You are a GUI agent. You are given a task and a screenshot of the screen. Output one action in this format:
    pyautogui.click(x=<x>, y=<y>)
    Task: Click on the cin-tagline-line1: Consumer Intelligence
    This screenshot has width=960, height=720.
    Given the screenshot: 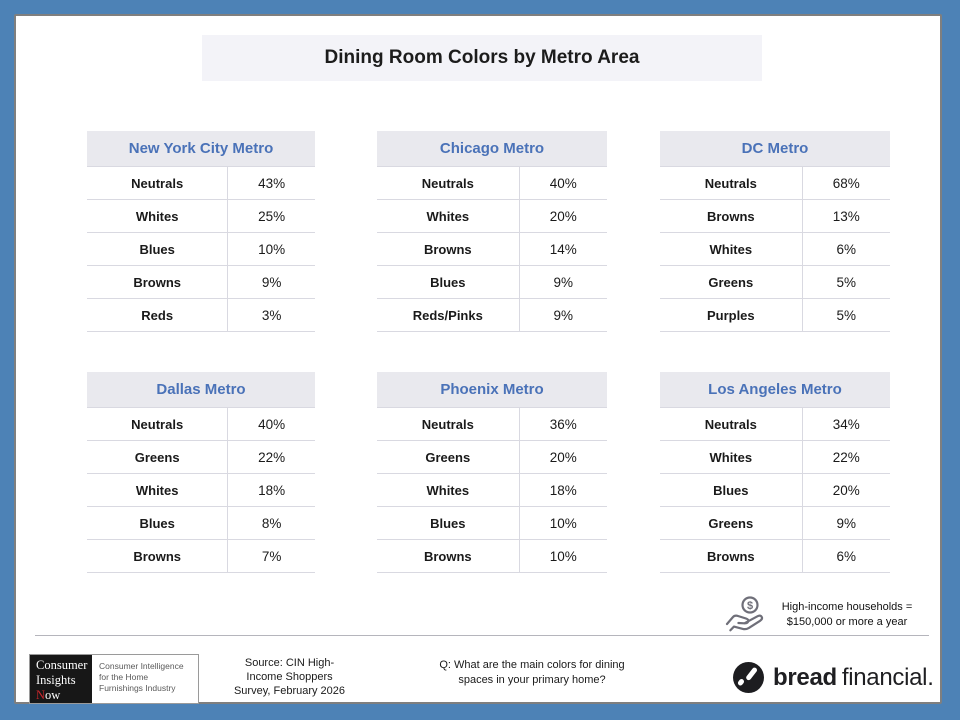 What is the action you would take?
    pyautogui.click(x=141, y=666)
    